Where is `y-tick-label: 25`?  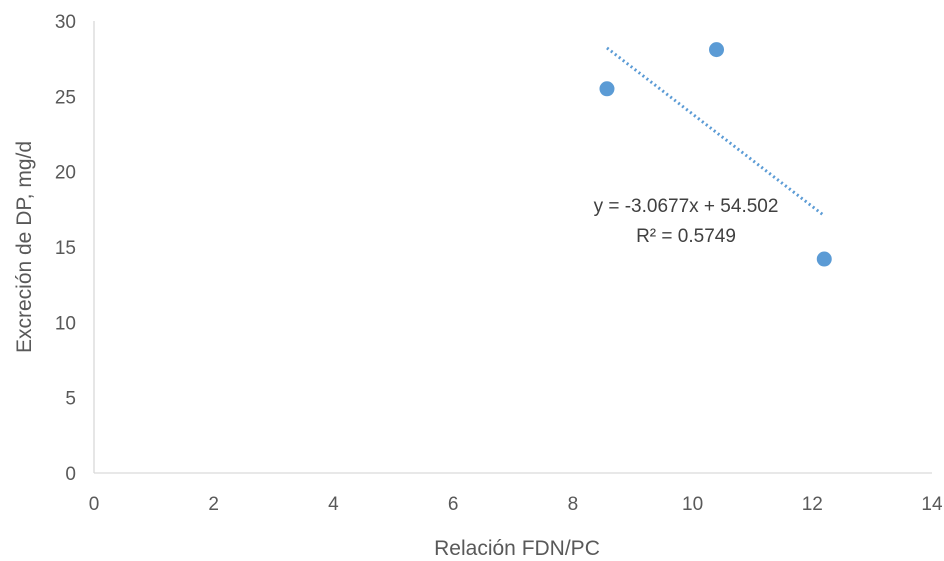 y-tick-label: 25 is located at coordinates (65, 97).